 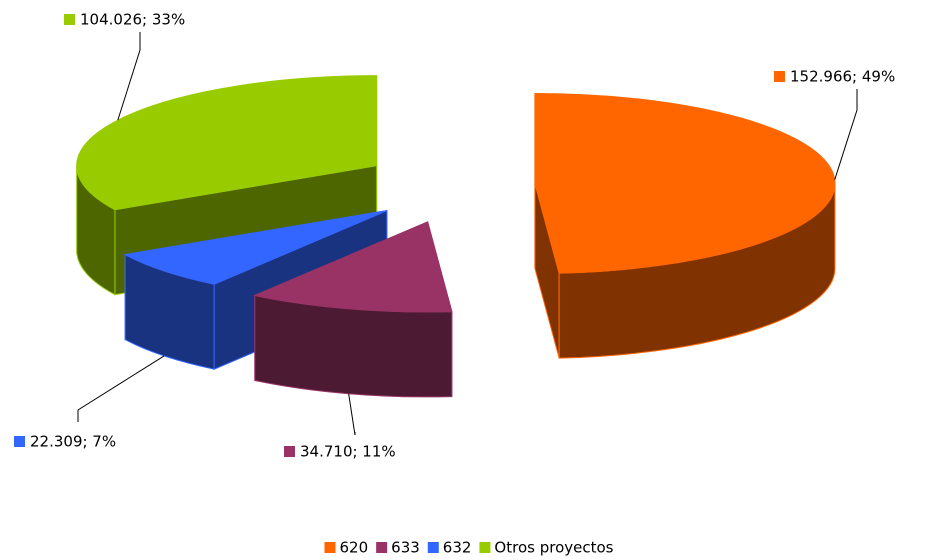 What do you see at coordinates (354, 548) in the screenshot?
I see `legend-label: 620` at bounding box center [354, 548].